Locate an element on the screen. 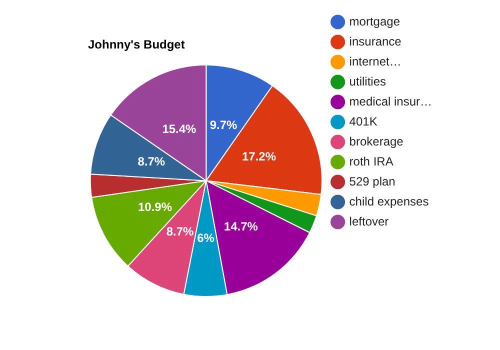 The width and height of the screenshot is (500, 350). legend-label: utilities is located at coordinates (367, 81).